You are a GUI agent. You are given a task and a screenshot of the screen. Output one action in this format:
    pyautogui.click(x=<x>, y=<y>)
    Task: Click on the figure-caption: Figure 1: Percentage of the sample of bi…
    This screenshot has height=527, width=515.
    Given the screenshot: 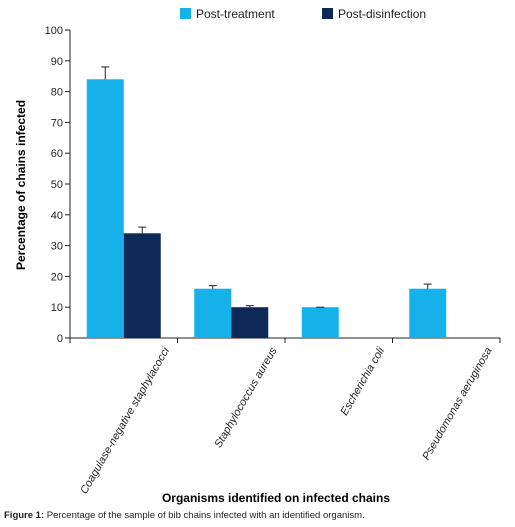 What is the action you would take?
    pyautogui.click(x=184, y=515)
    